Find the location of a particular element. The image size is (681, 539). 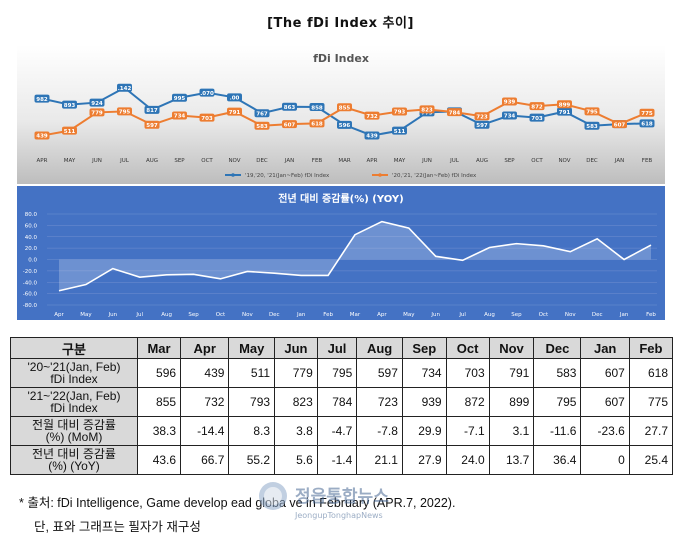

table-row-label: '21~'22(Jan, Feb) fDi Index is located at coordinates (74, 402).